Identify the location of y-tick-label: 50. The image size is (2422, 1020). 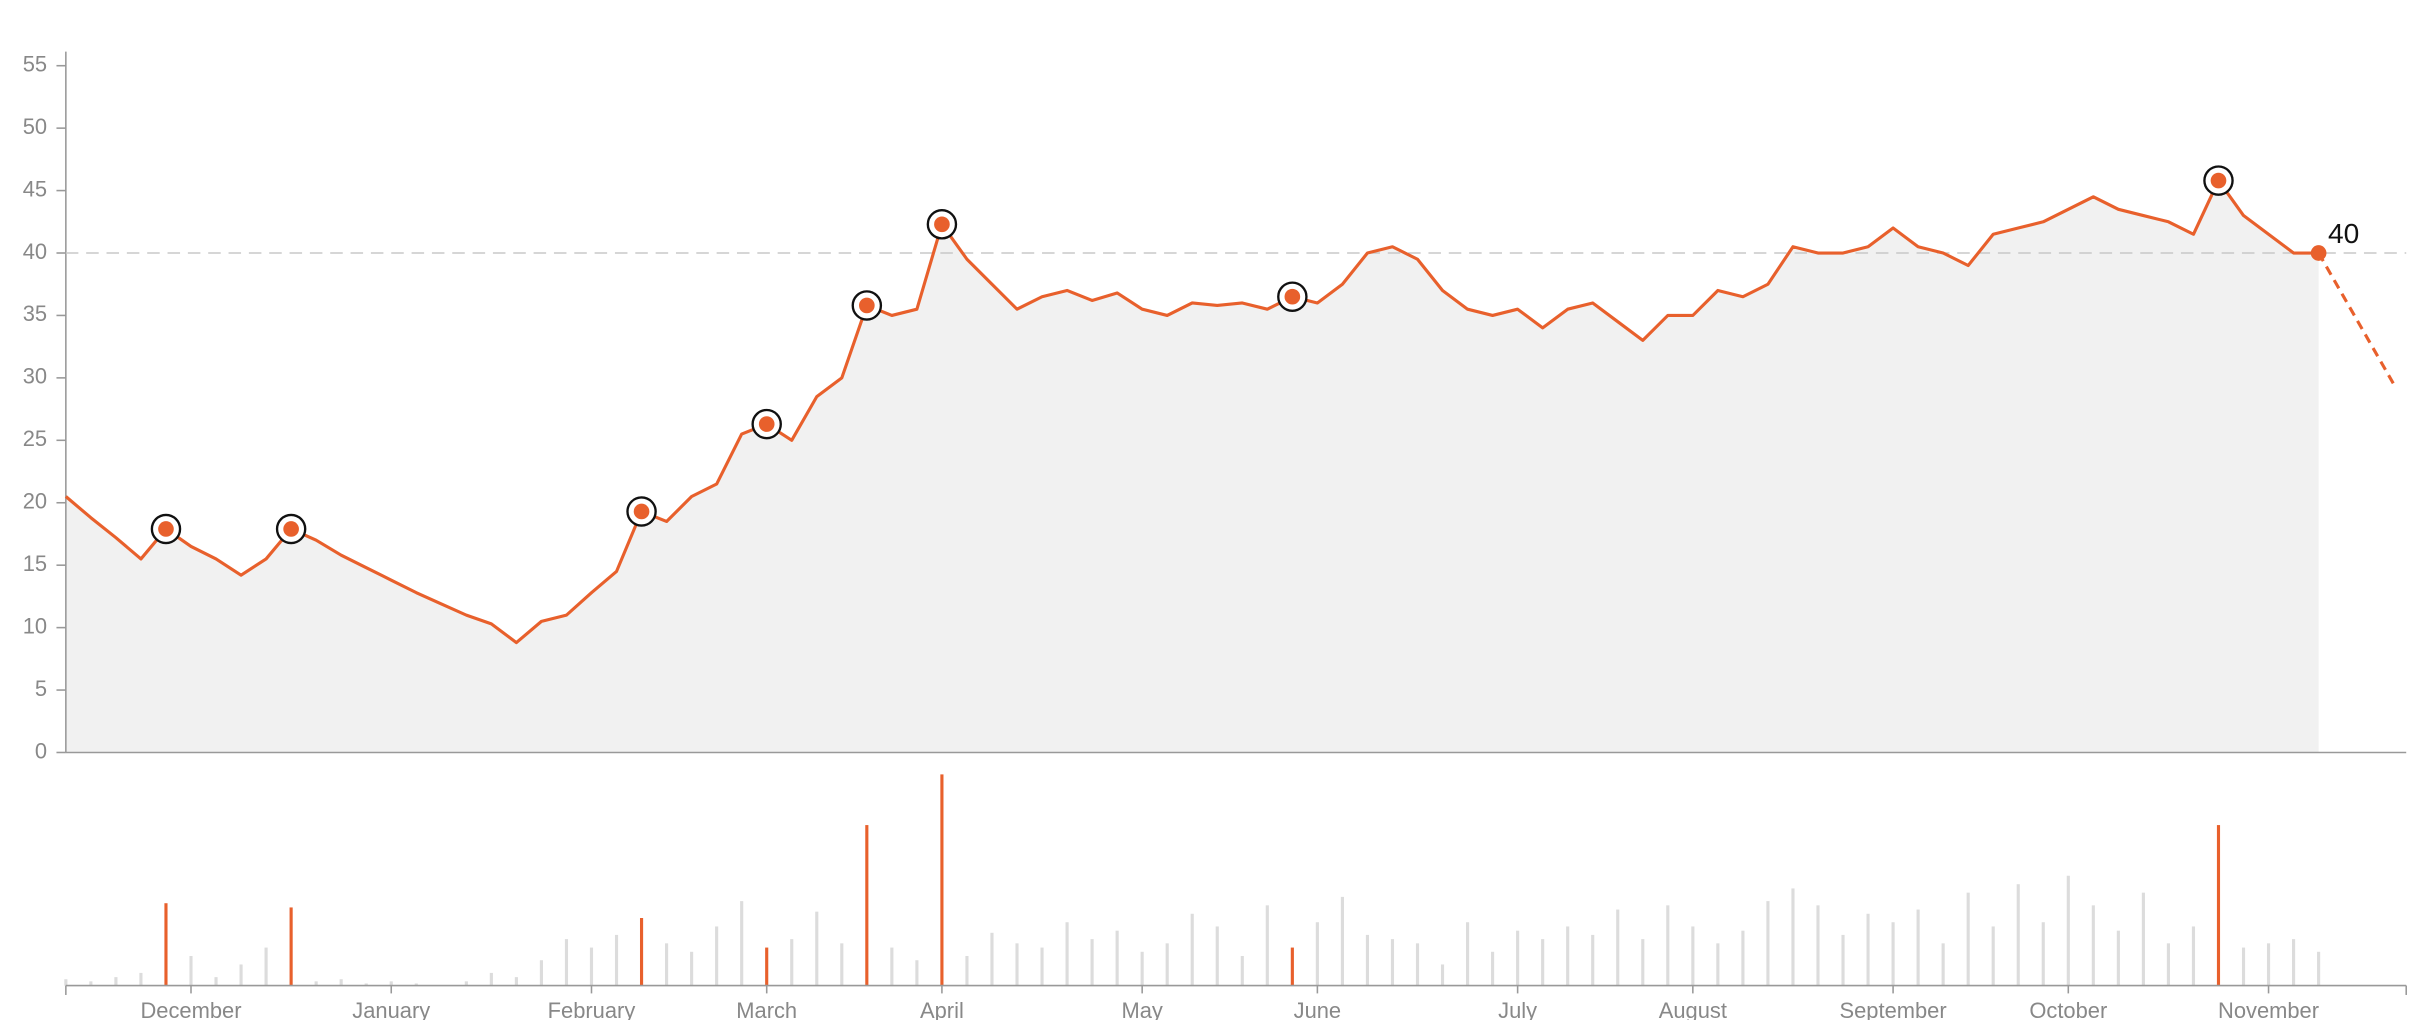
(35, 126).